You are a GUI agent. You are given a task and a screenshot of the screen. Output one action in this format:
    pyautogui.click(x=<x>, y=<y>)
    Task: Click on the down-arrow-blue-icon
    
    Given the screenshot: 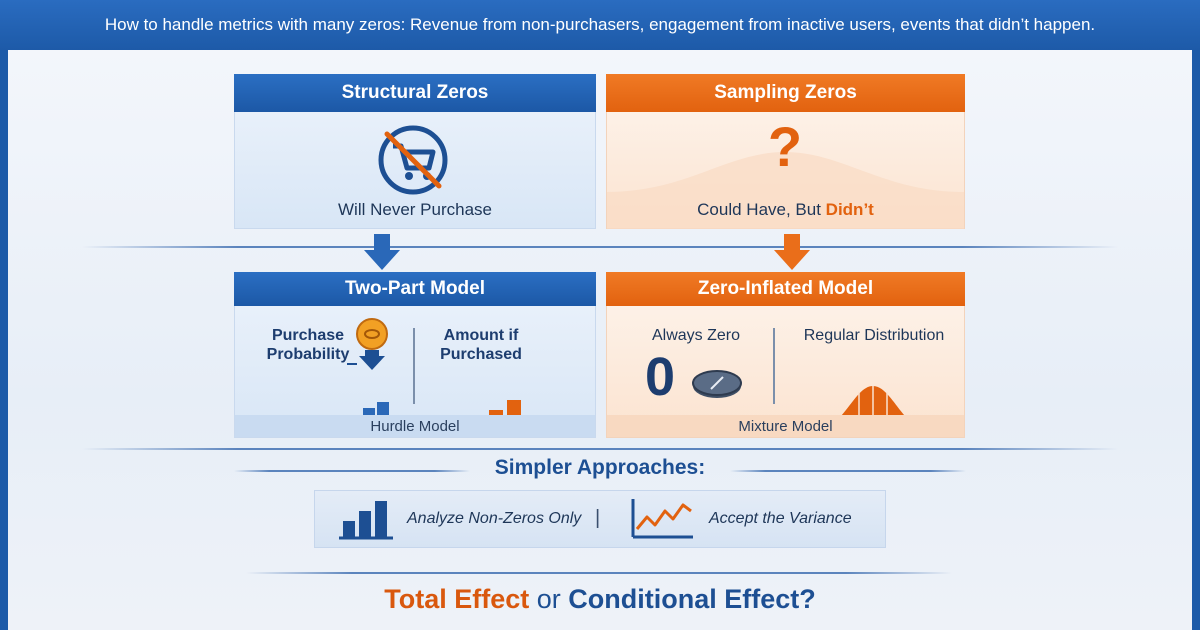 What is the action you would take?
    pyautogui.click(x=382, y=252)
    